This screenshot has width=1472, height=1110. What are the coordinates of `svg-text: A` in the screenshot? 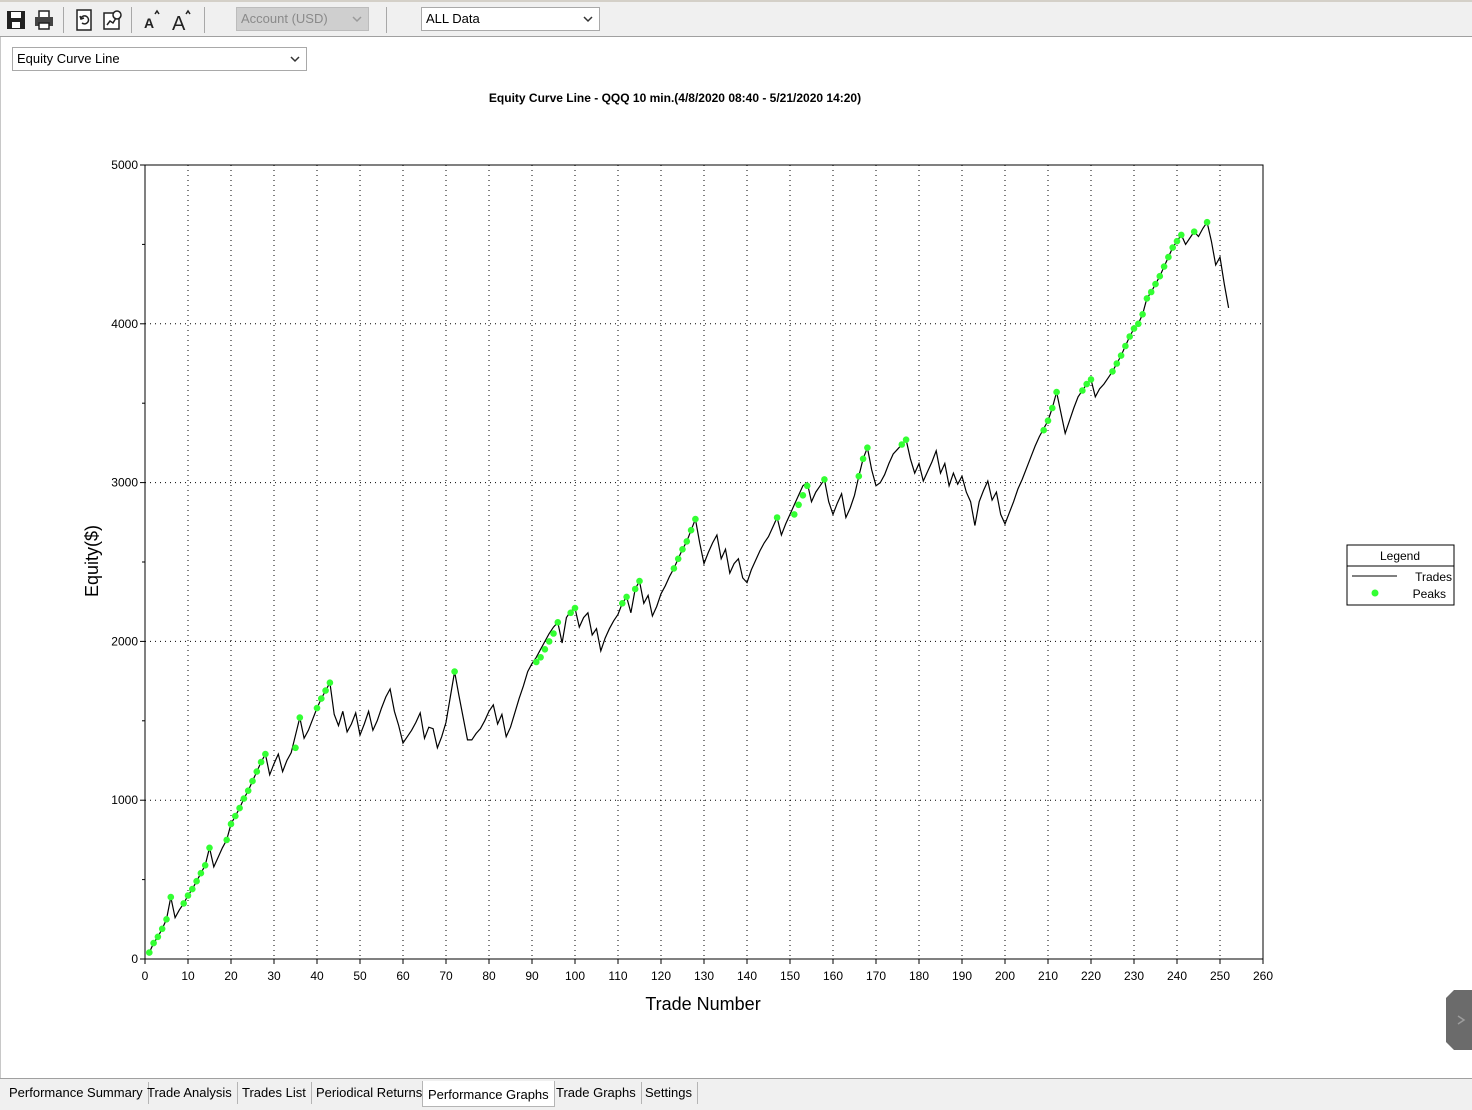 It's located at (149, 23).